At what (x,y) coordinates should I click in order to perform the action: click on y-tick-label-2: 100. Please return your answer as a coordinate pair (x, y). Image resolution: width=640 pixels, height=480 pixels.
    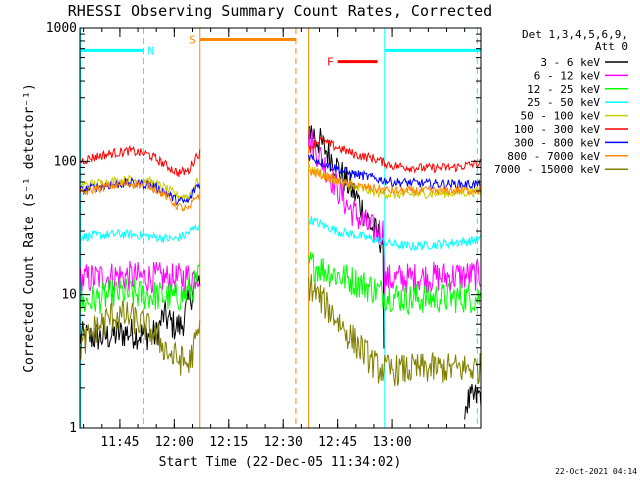
    Looking at the image, I should click on (65, 161).